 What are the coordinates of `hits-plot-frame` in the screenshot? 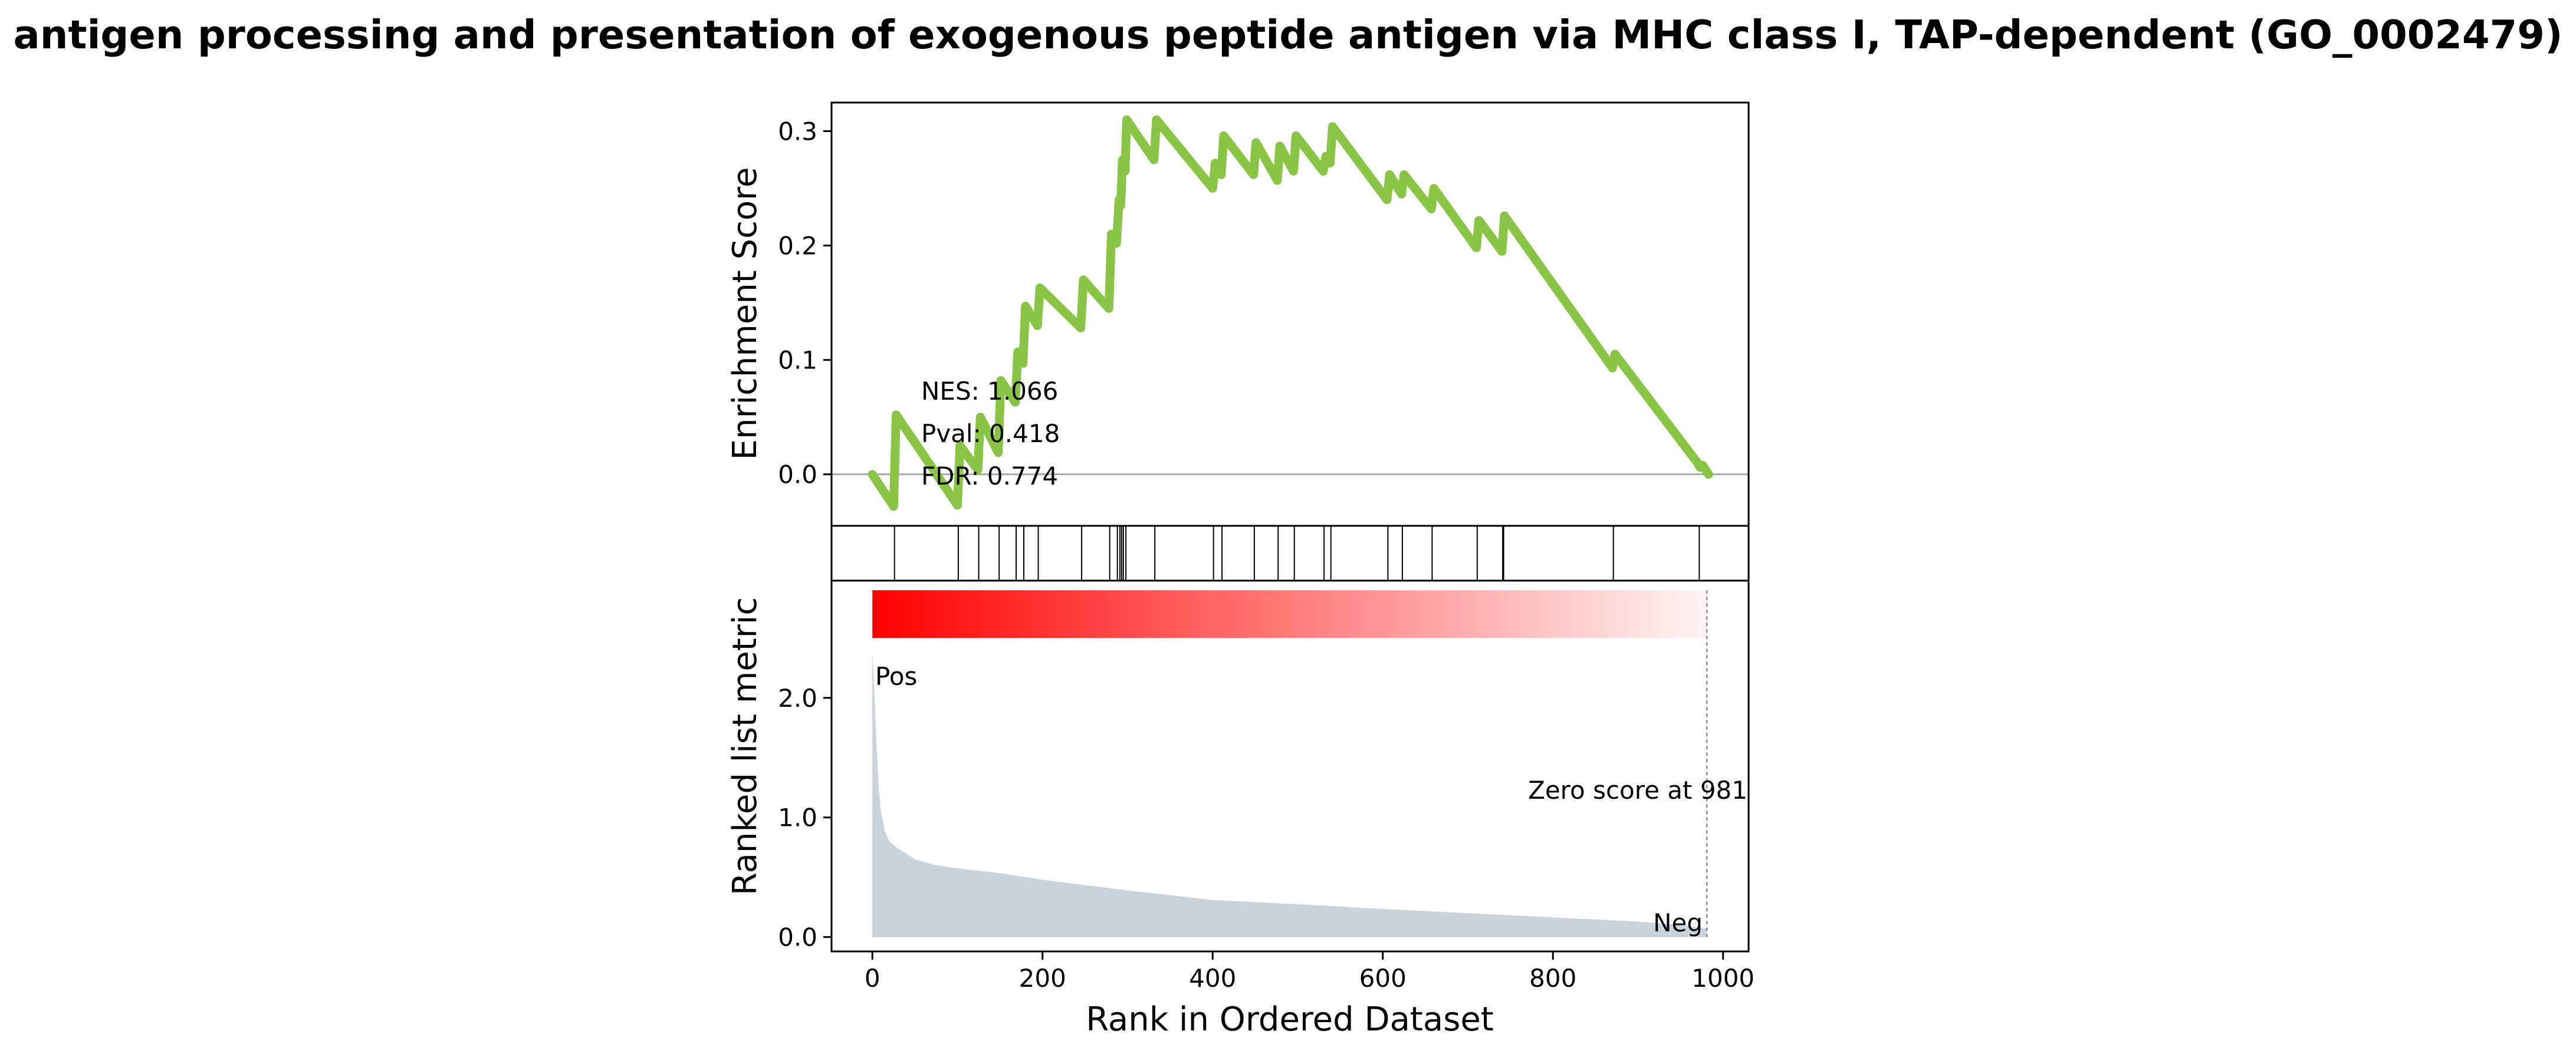 It's located at (1290, 553).